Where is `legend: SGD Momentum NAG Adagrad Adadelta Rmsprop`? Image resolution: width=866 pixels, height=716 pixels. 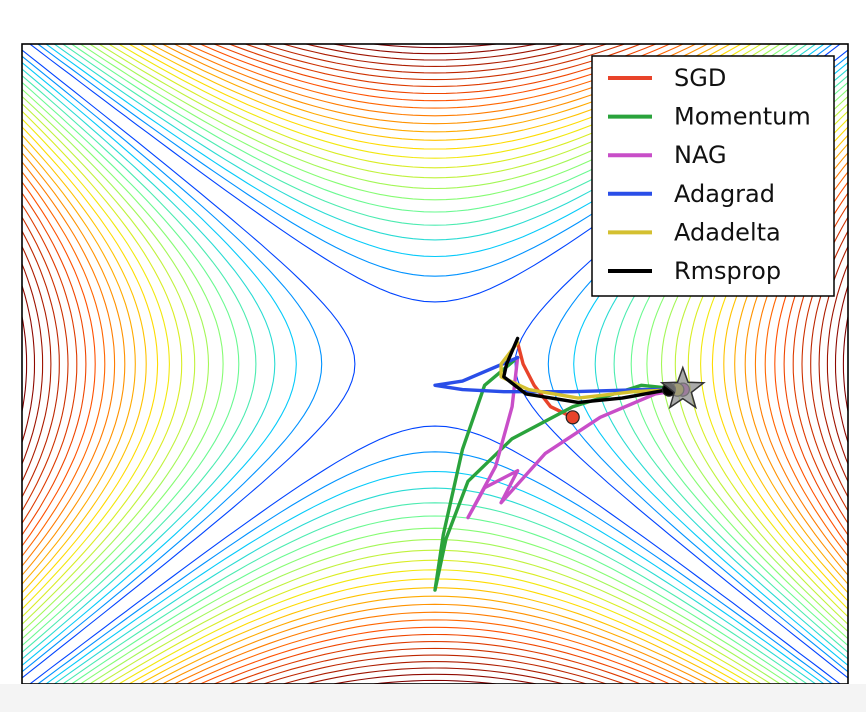
legend: SGD Momentum NAG Adagrad Adadelta Rmsprop is located at coordinates (713, 176).